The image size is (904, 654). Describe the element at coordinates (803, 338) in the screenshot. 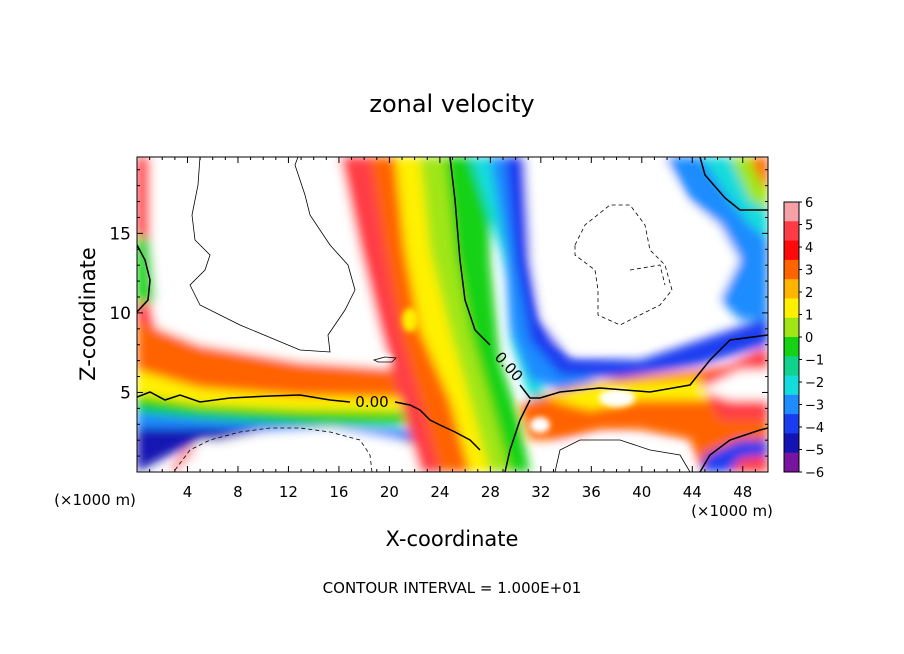

I see `colorbar: 6 5 4 3 2 1 0 −1 −2 −3 −4 −5 −6` at that location.